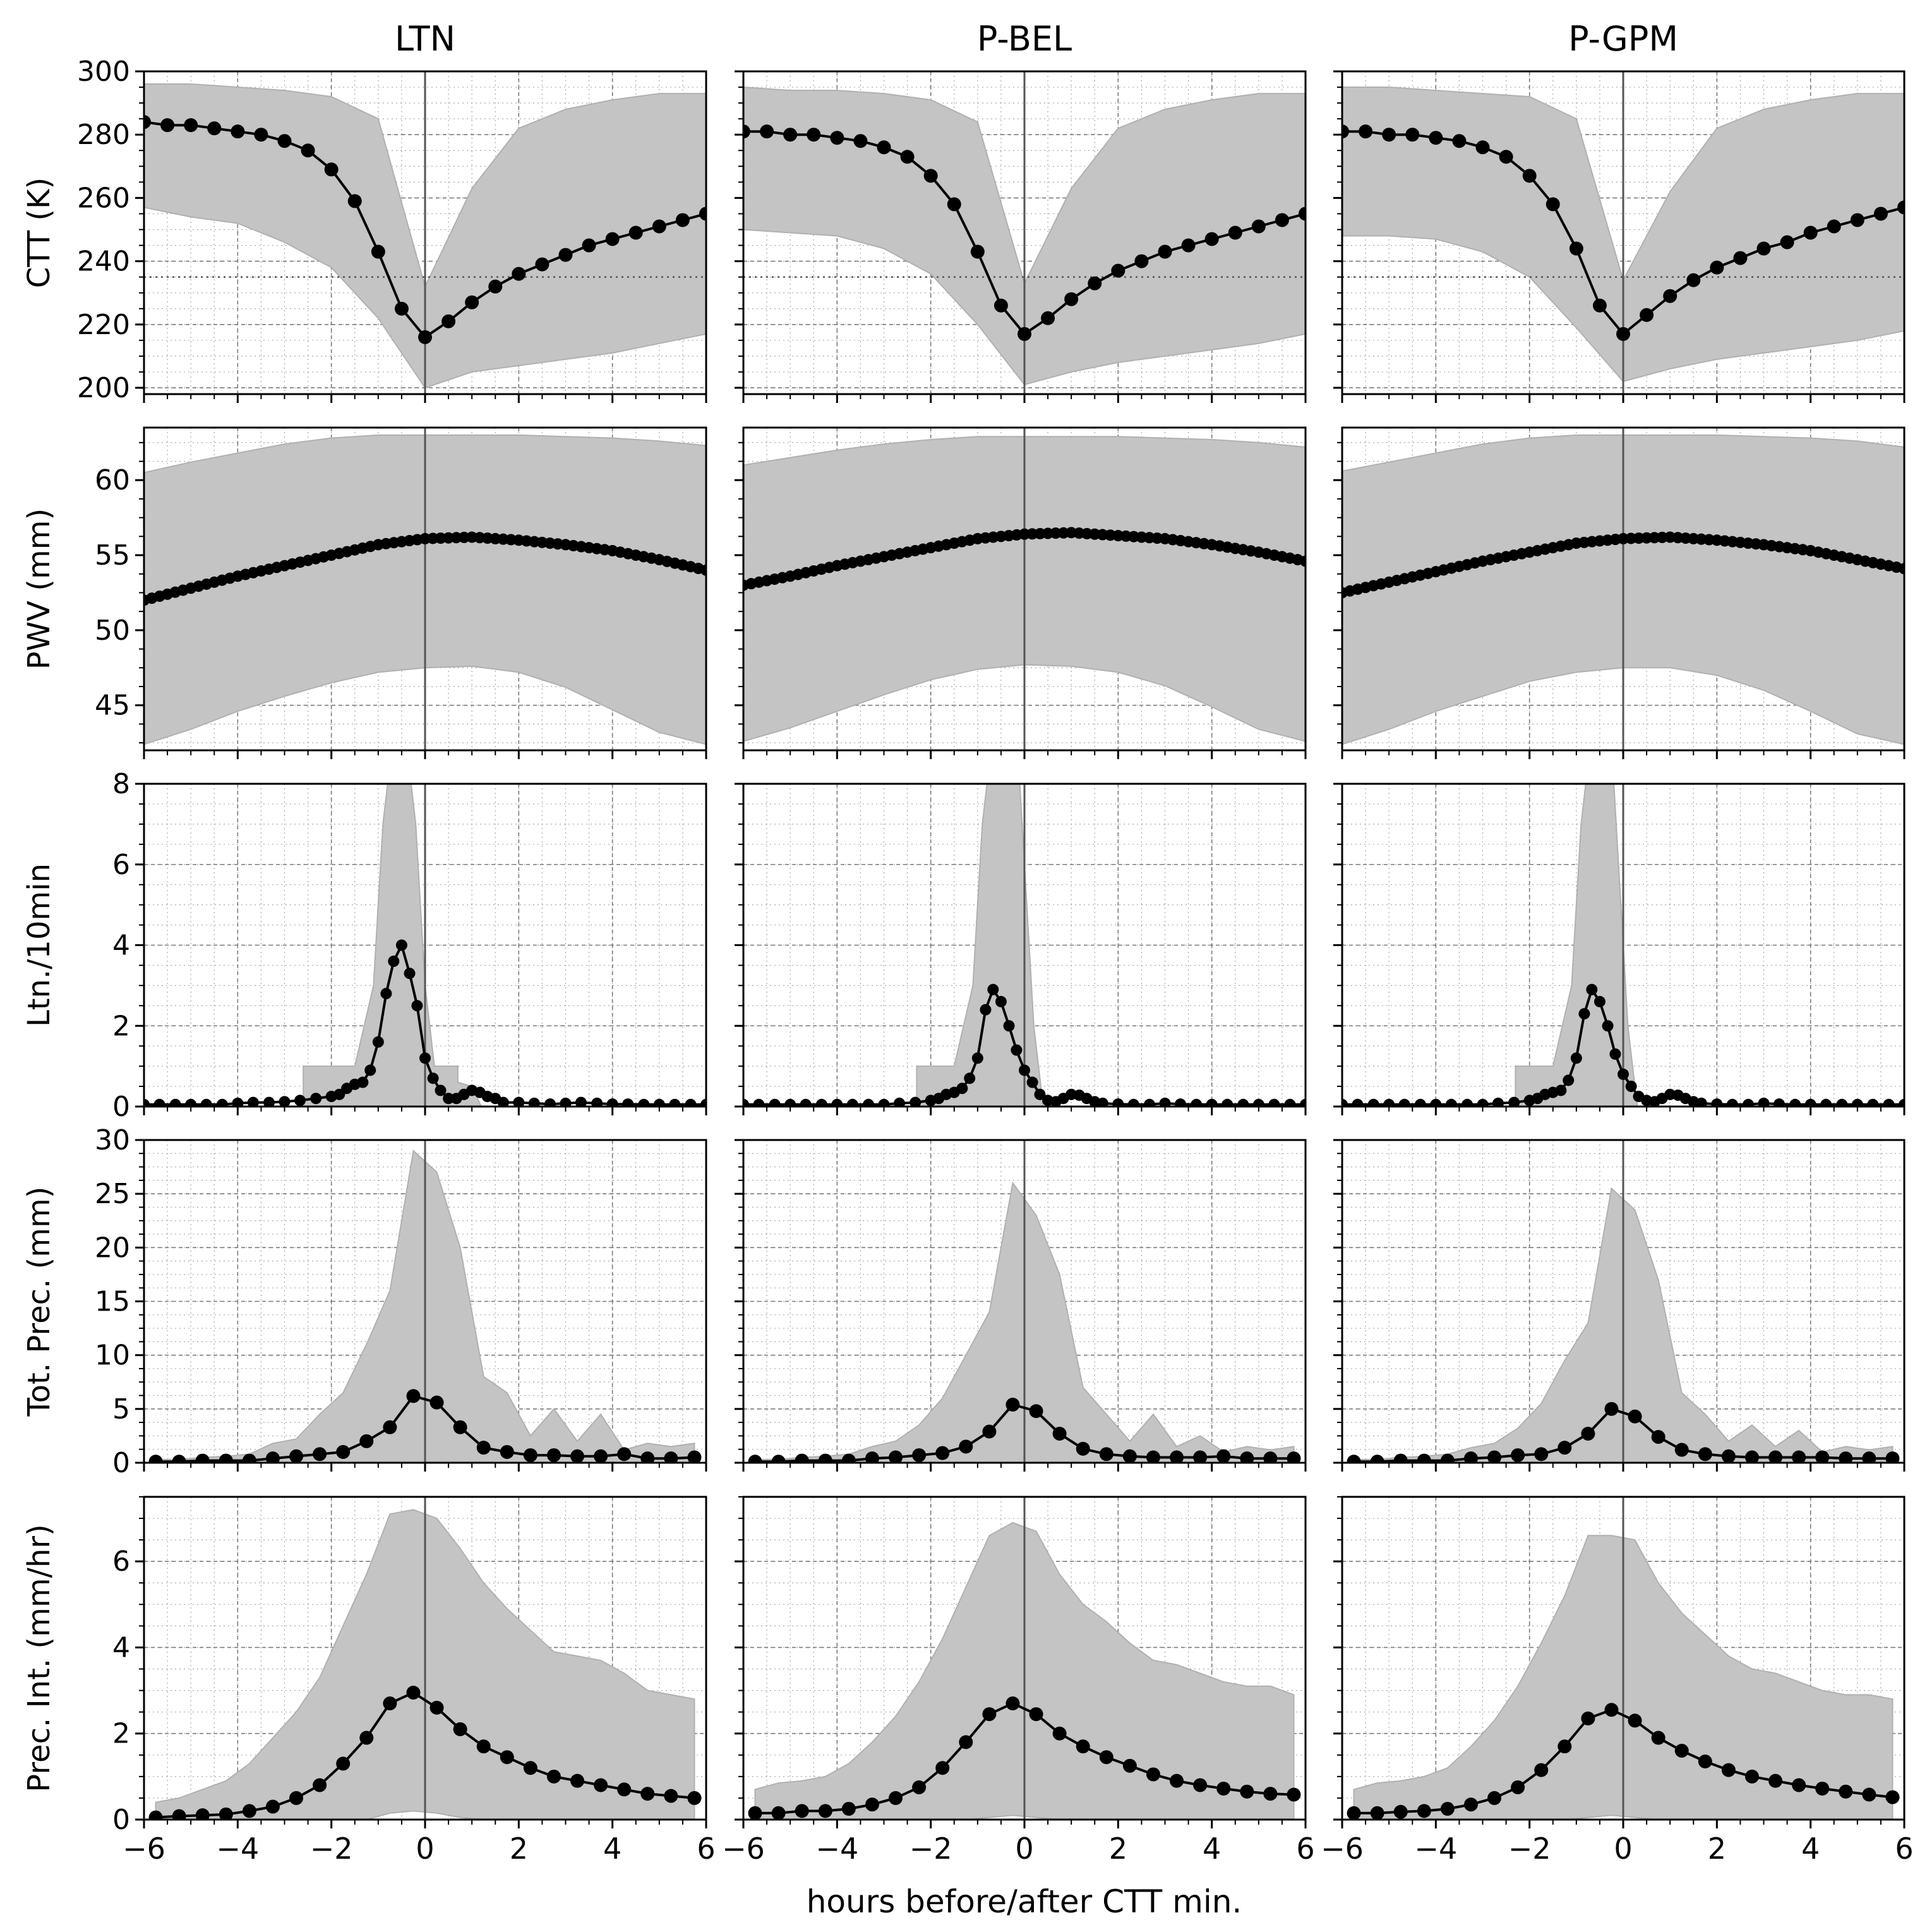  What do you see at coordinates (39, 1658) in the screenshot?
I see `row-ylabel: Prec. Int. (mm/hr)` at bounding box center [39, 1658].